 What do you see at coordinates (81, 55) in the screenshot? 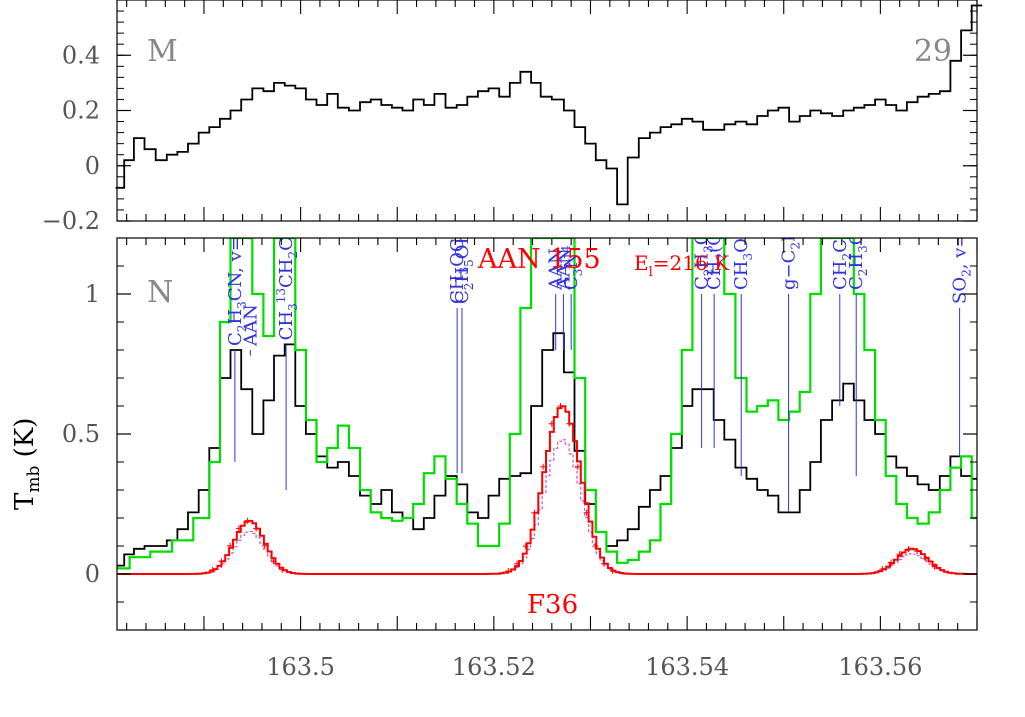
I see `m-ytick-label: 0.4` at bounding box center [81, 55].